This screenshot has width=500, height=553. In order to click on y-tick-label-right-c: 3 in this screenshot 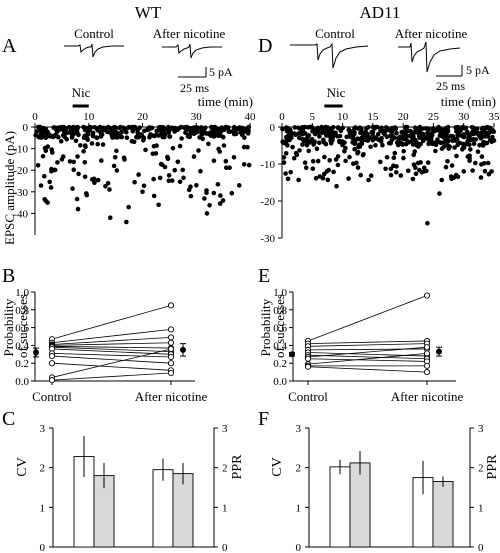, I will do `click(225, 429)`.